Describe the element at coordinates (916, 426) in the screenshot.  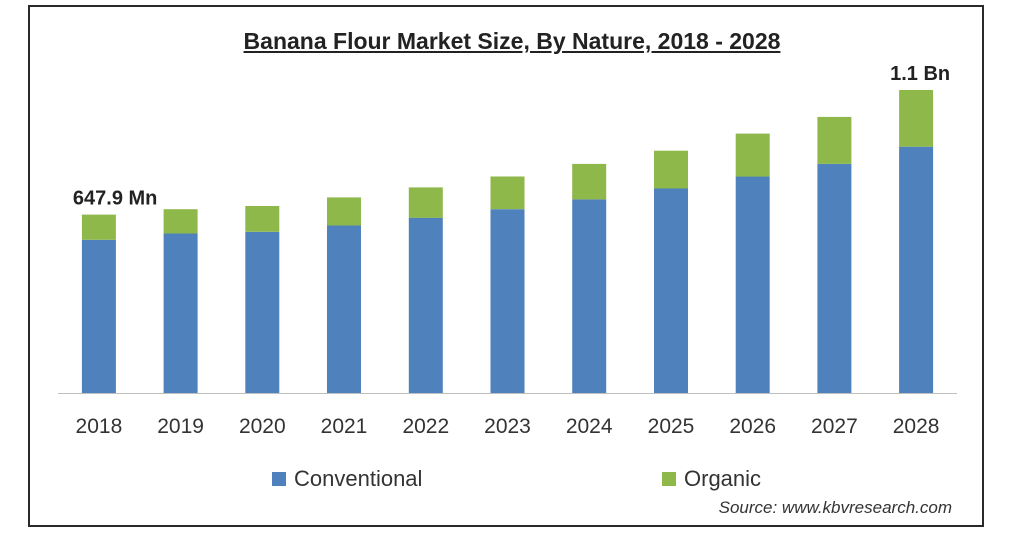
I see `x-tick-label-2028: 2028` at that location.